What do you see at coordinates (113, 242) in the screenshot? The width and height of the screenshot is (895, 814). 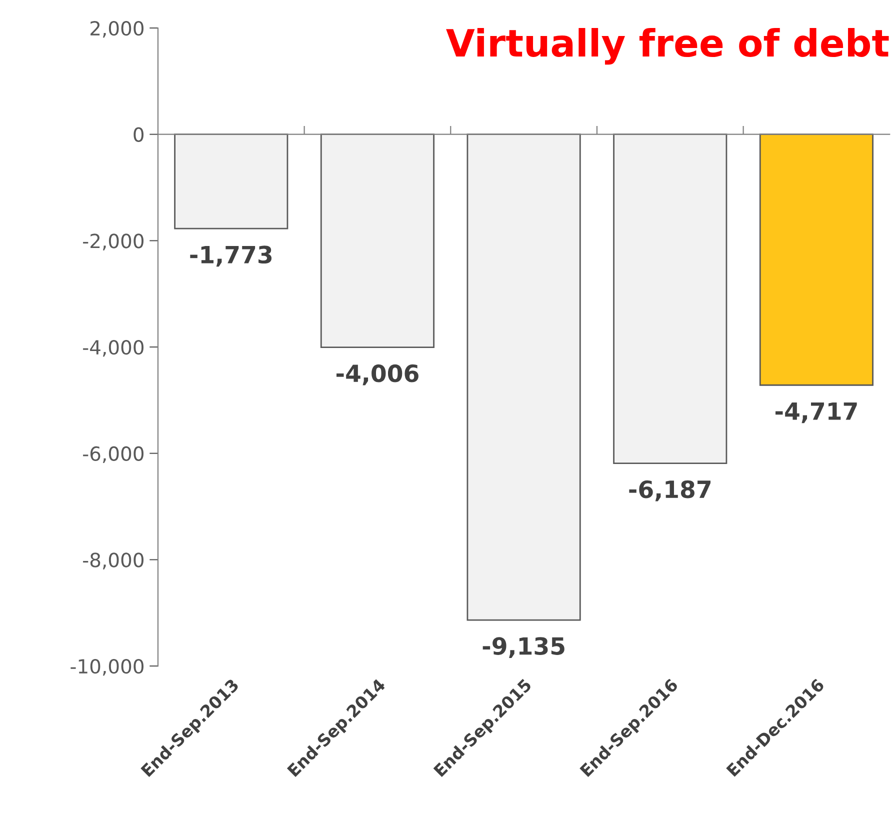 I see `y-tick-label: -2,000` at bounding box center [113, 242].